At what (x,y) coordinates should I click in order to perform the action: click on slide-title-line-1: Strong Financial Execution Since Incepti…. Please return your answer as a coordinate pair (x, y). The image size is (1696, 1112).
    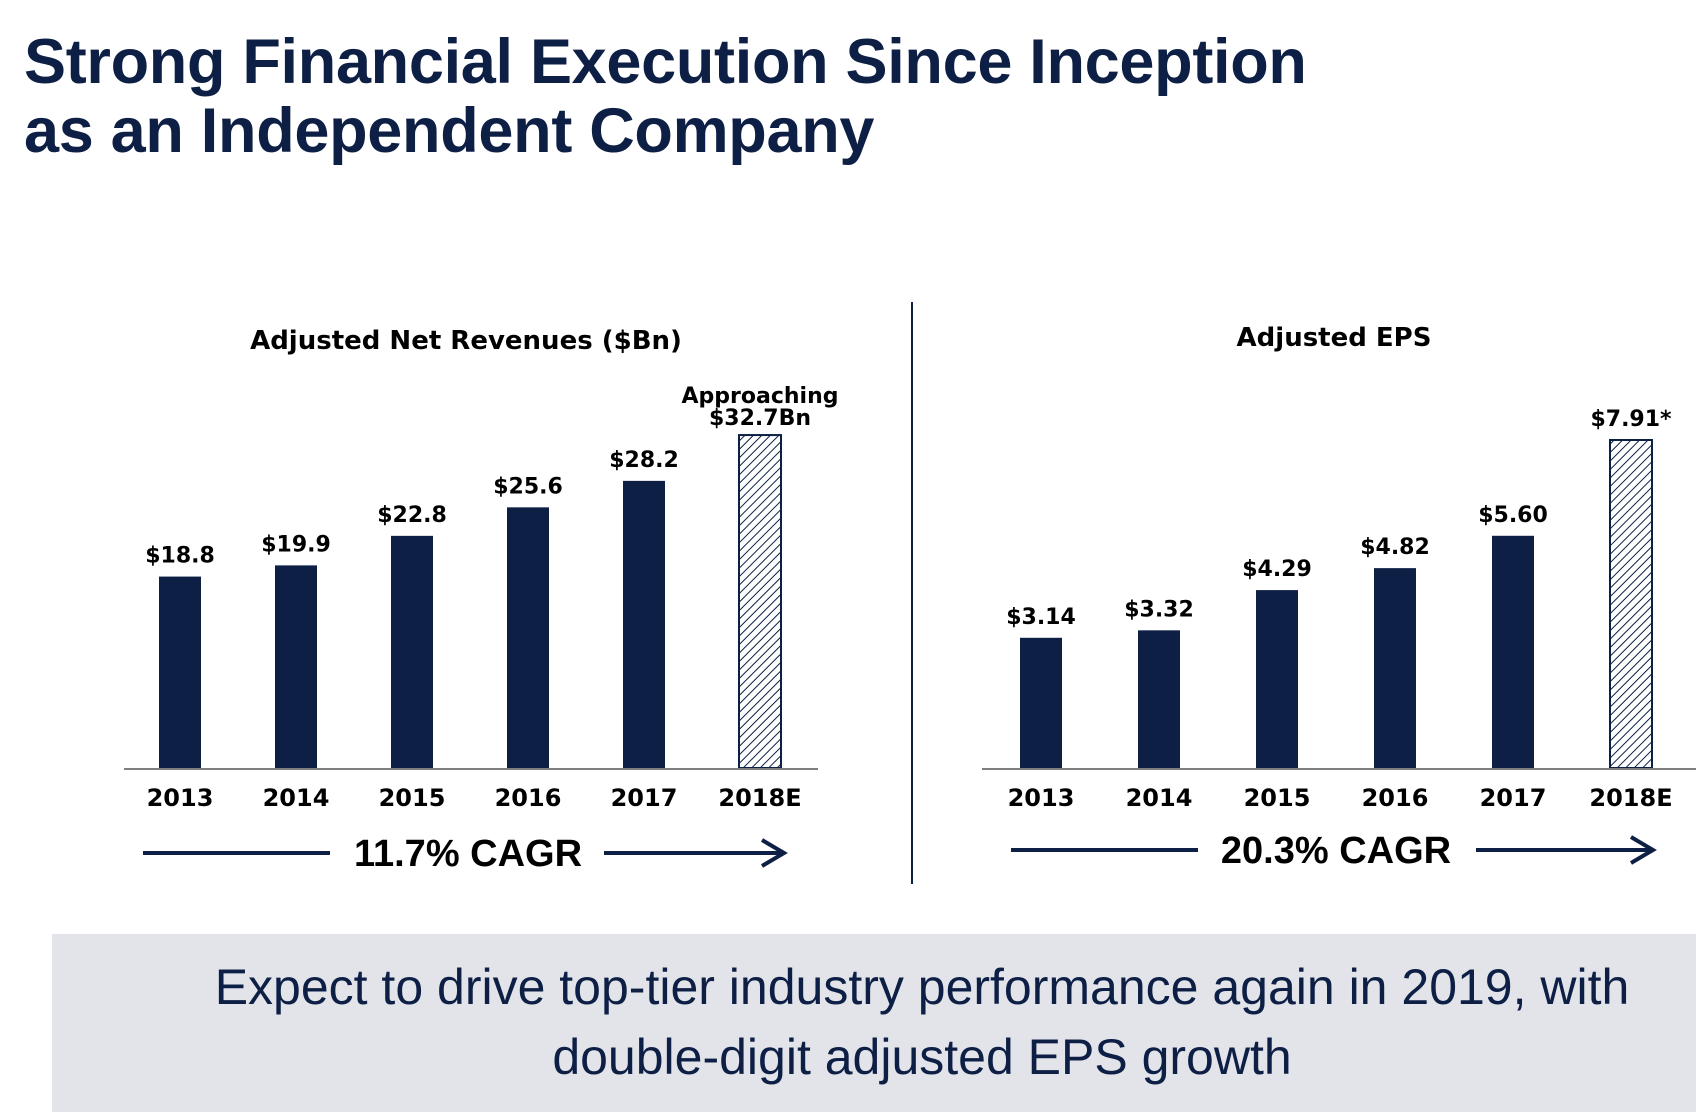
    Looking at the image, I should click on (665, 62).